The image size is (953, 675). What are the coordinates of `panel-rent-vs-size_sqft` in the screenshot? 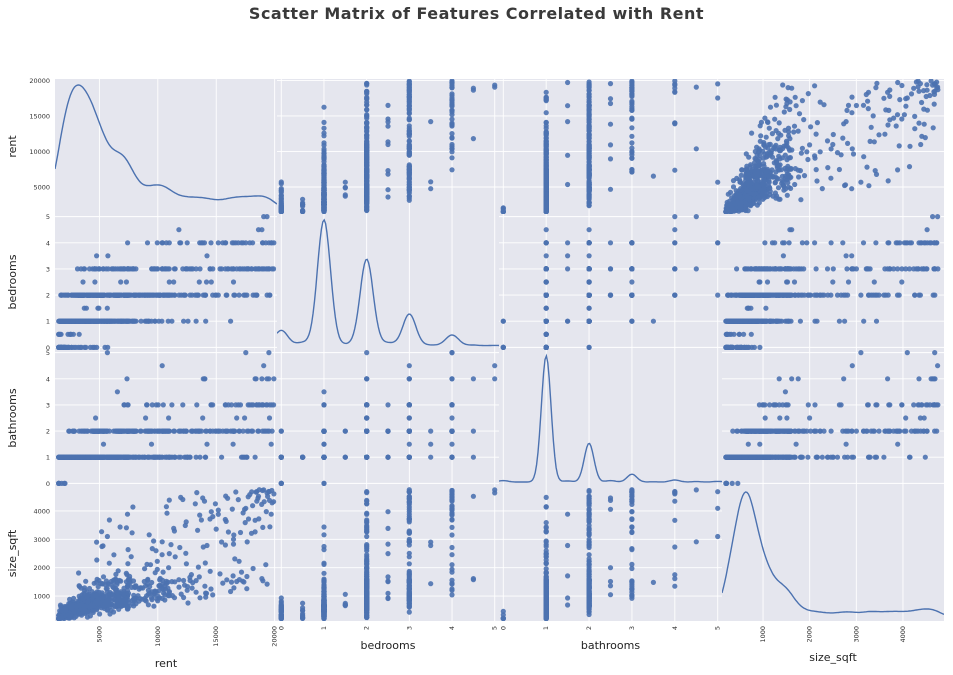 It's located at (833, 146).